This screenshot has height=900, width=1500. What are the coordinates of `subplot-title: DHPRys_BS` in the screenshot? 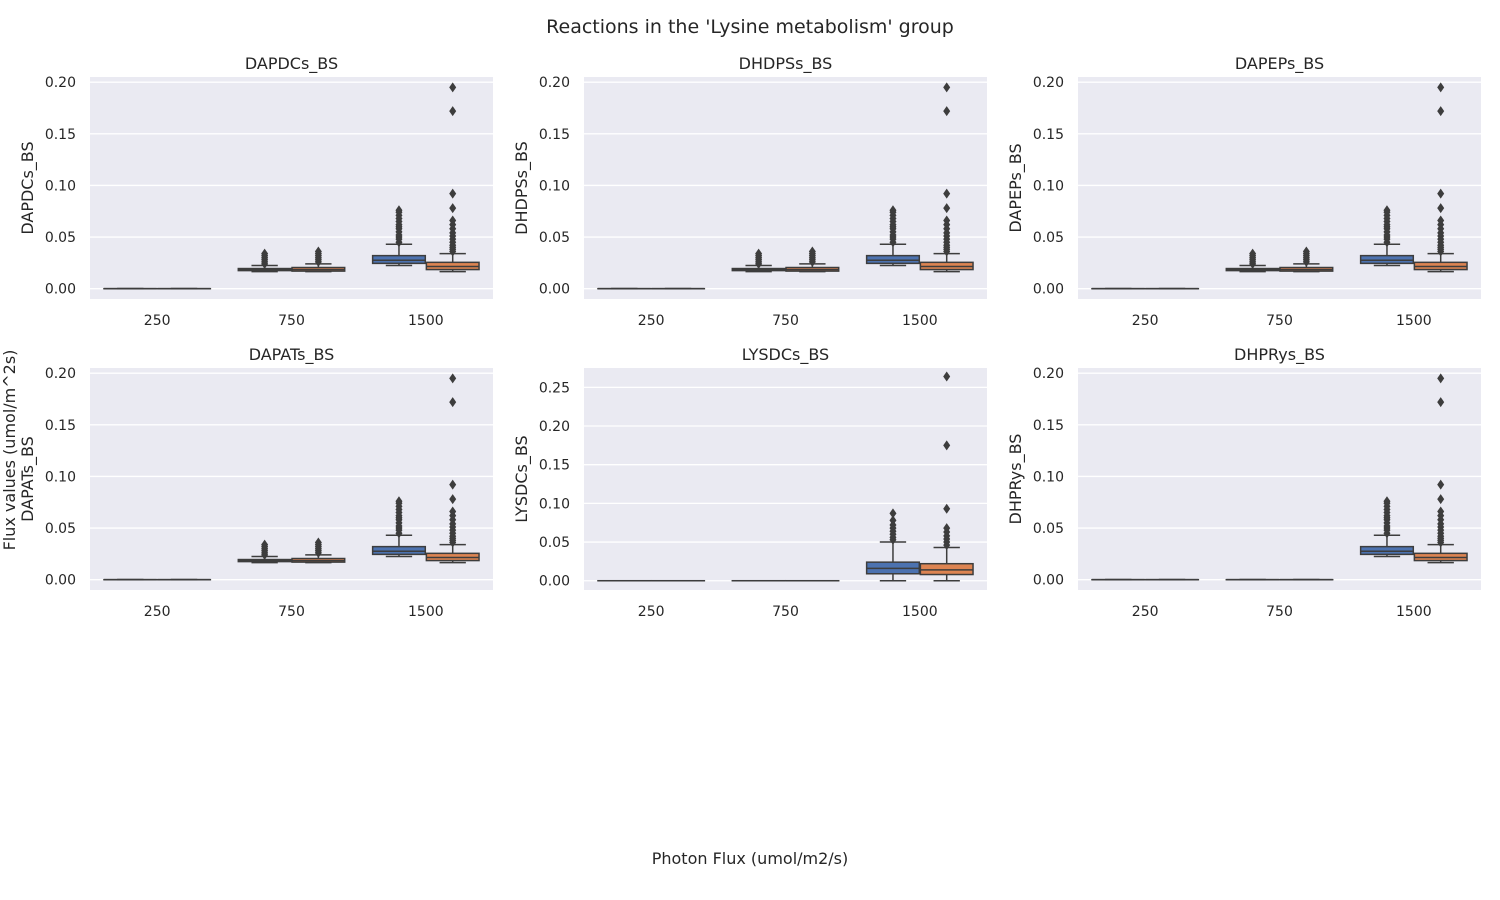 It's located at (1279, 355).